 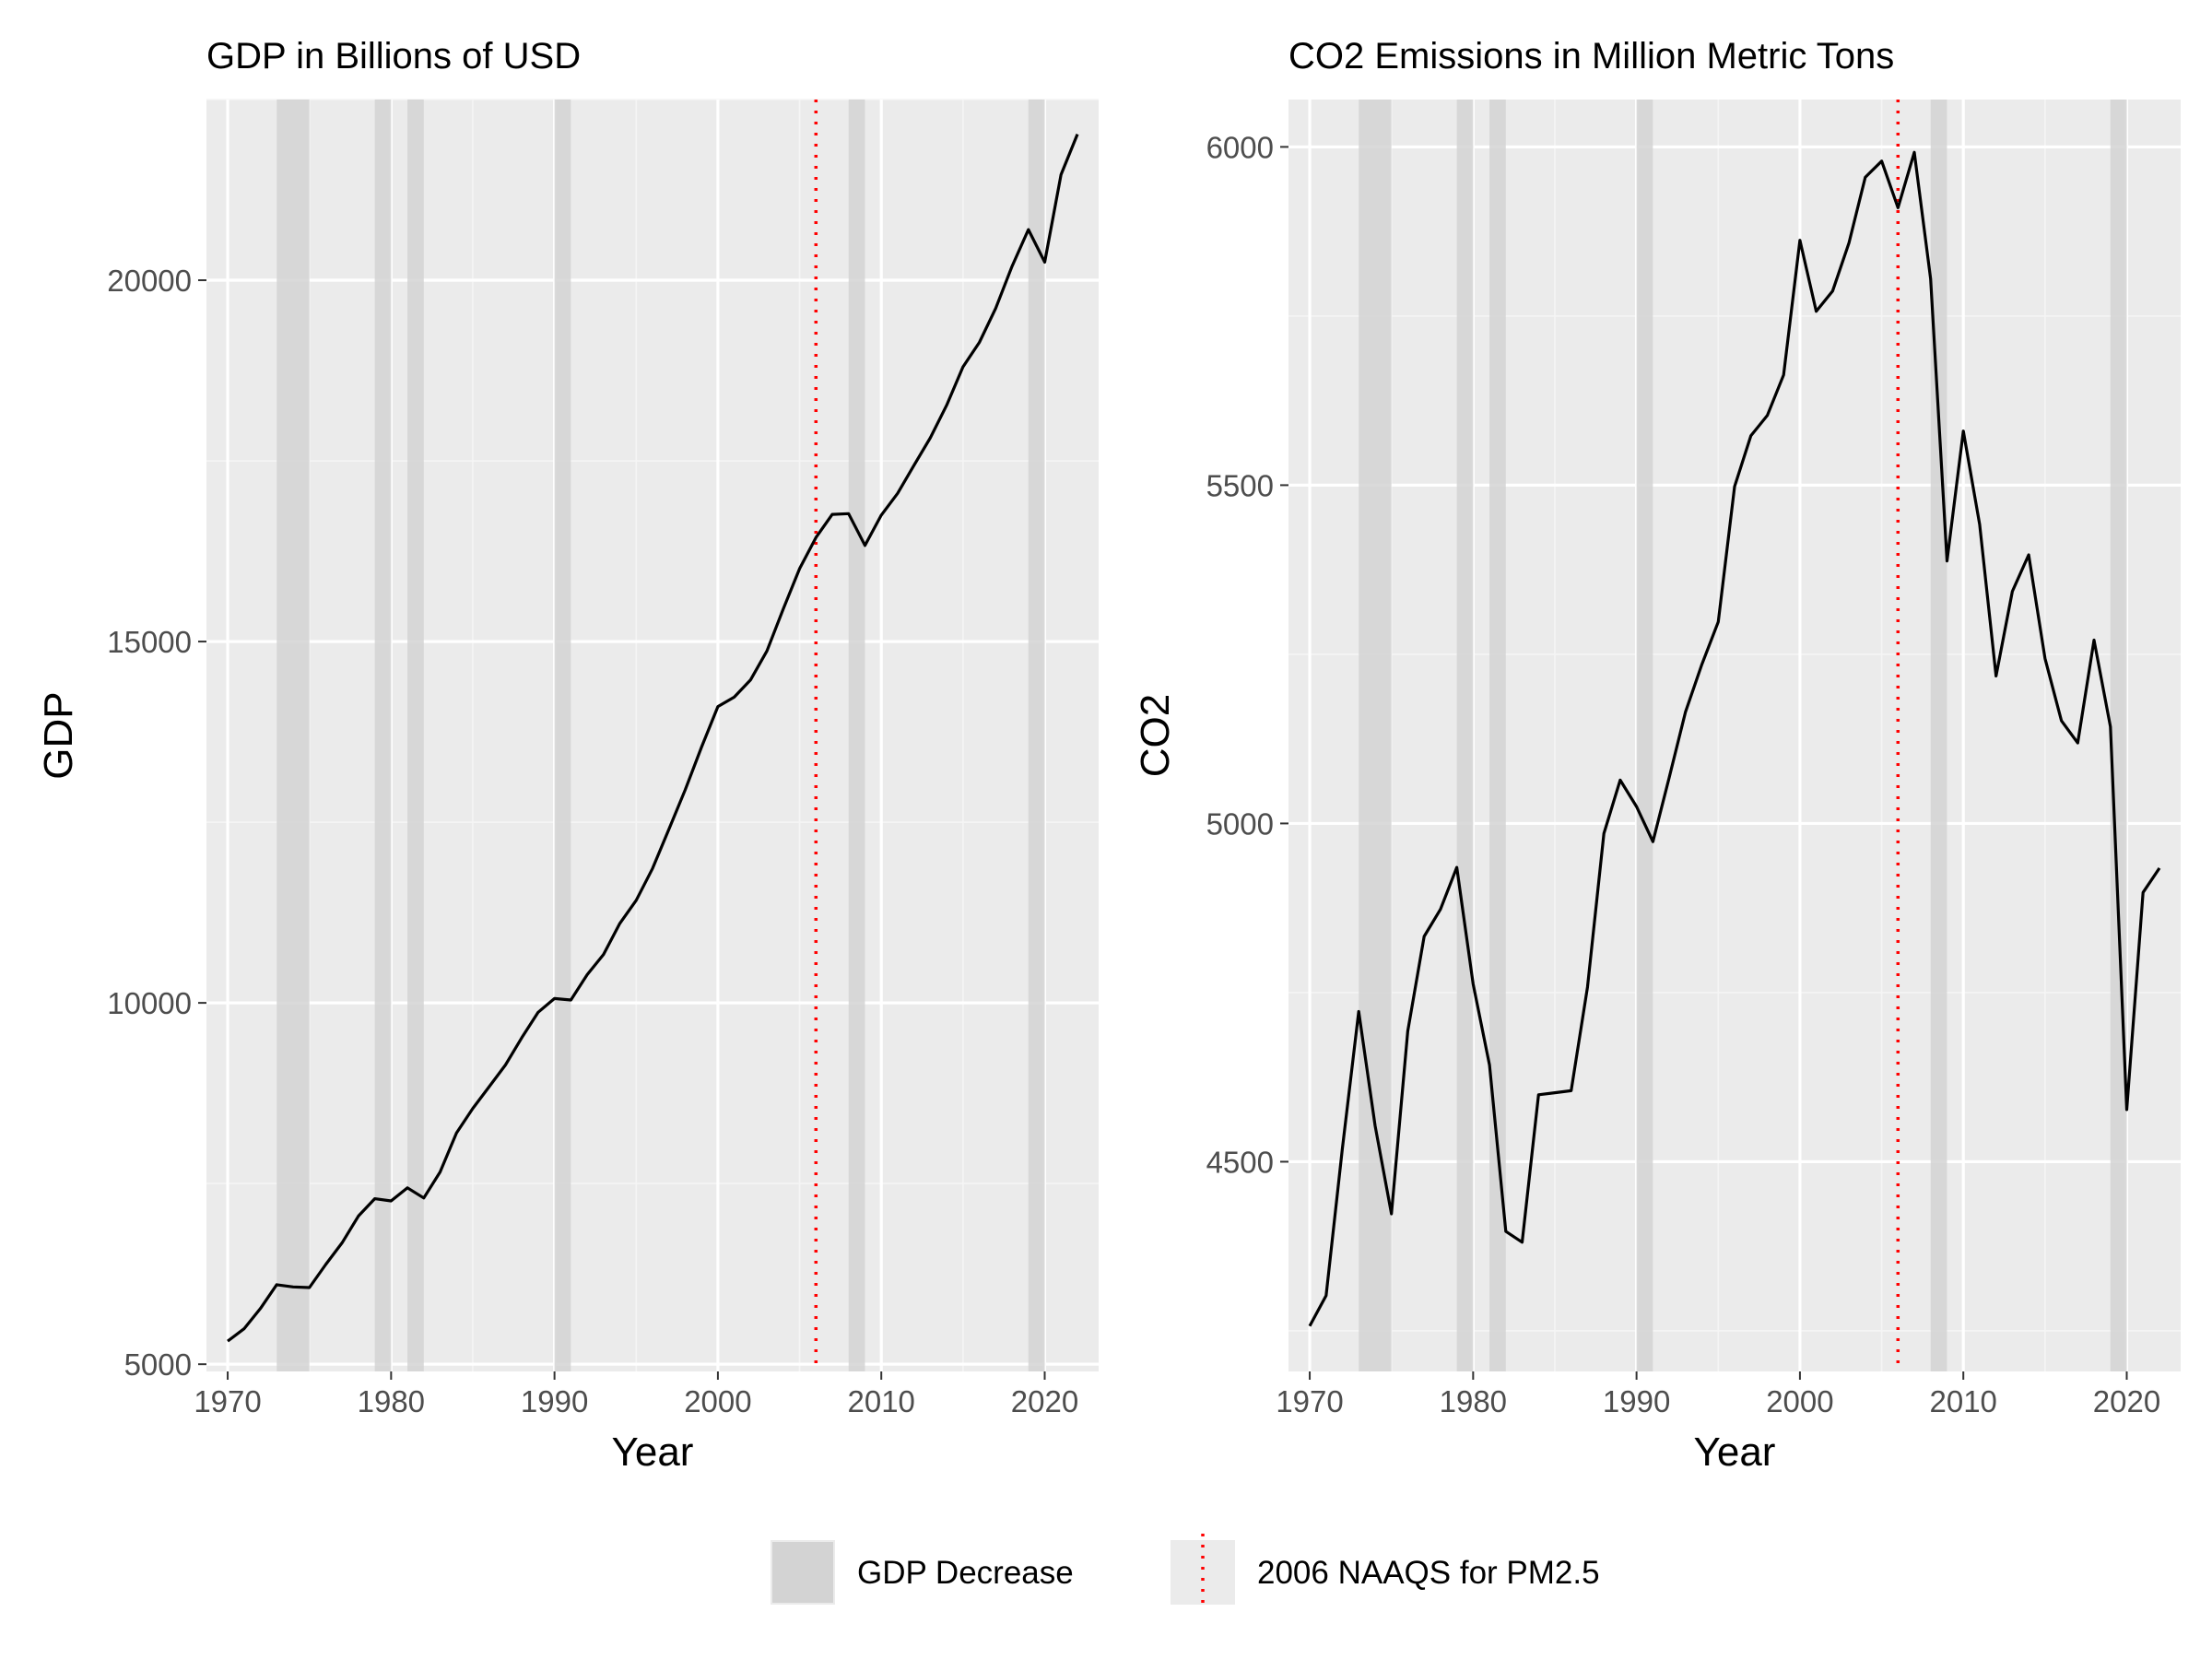 What do you see at coordinates (149, 1003) in the screenshot?
I see `y-tick-label: 10000` at bounding box center [149, 1003].